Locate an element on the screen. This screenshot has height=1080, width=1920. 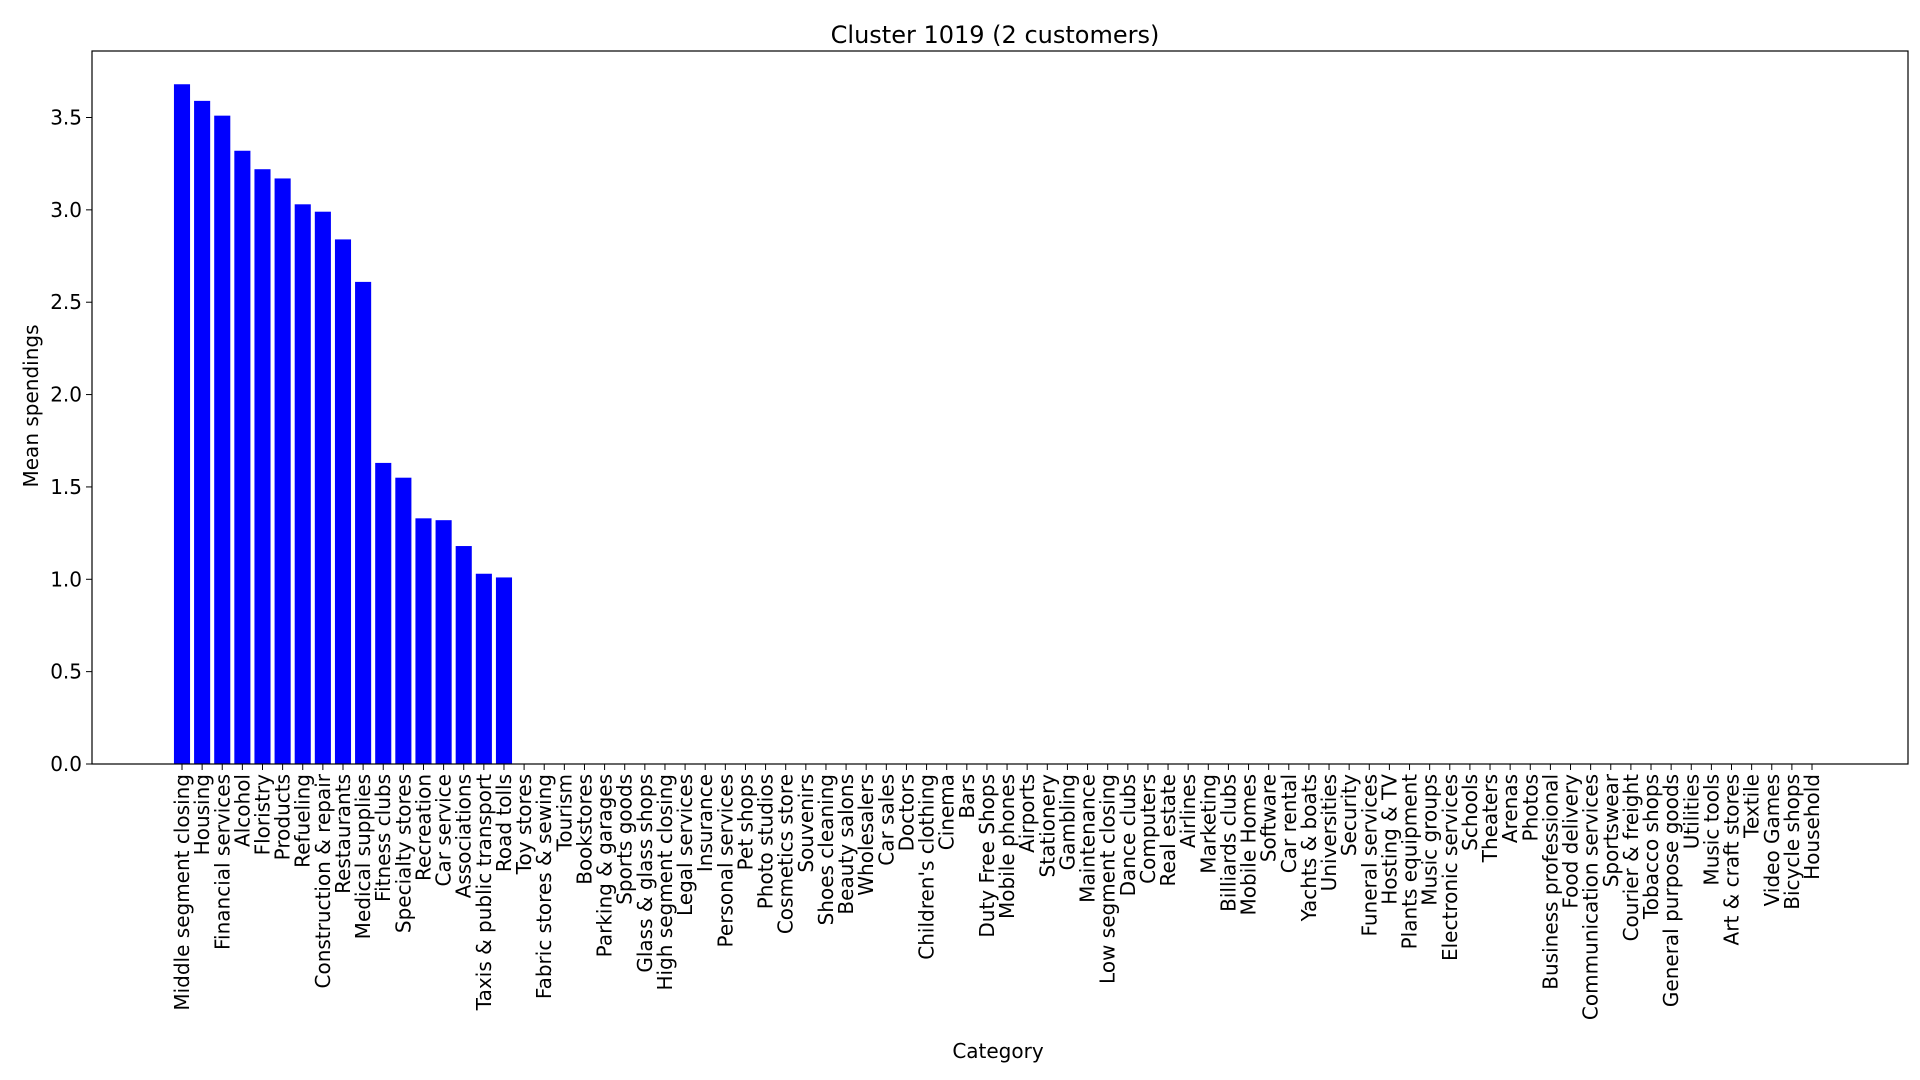
x-tick-label: Tobacco shops is located at coordinates (1651, 847).